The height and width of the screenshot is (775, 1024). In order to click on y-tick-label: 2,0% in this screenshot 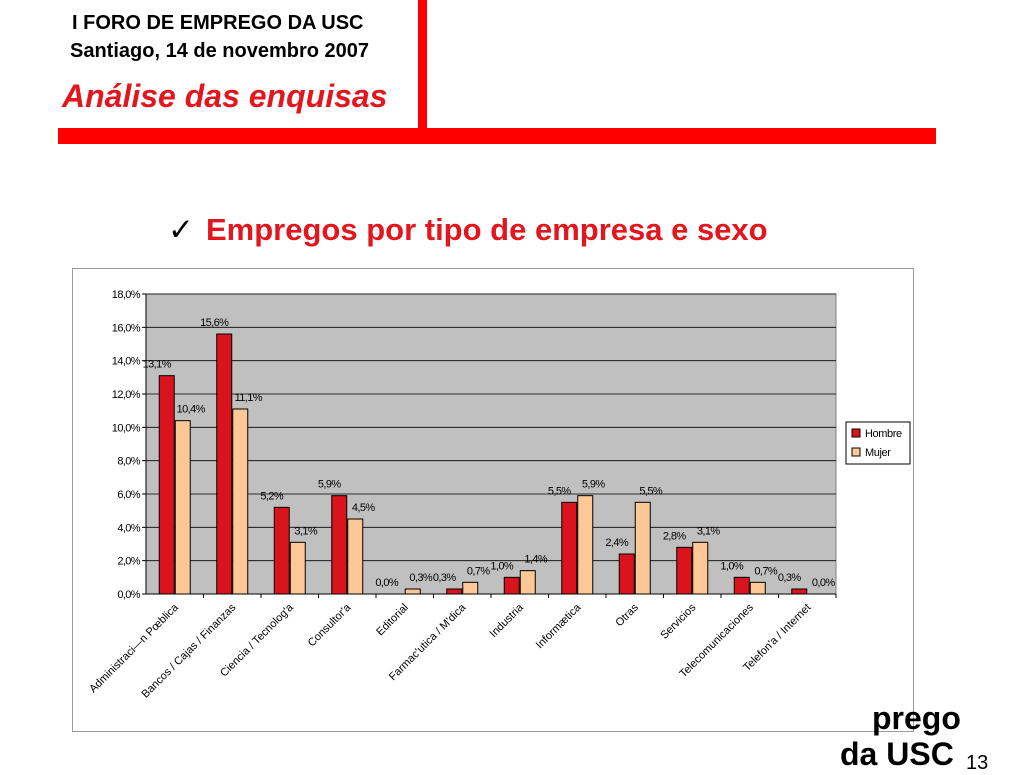, I will do `click(128, 562)`.